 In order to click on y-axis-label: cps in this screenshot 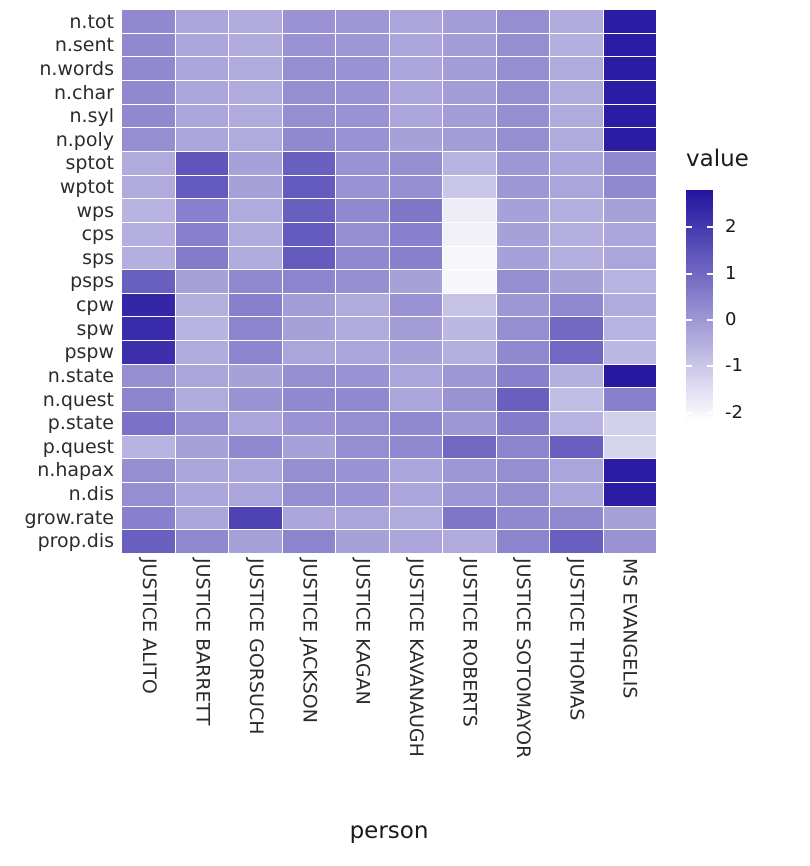, I will do `click(97, 234)`.